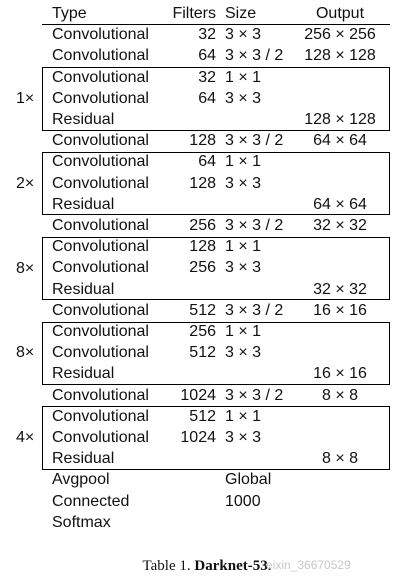 The width and height of the screenshot is (414, 586). Describe the element at coordinates (207, 204) in the screenshot. I see `table-row: Residual 64 × 64` at that location.